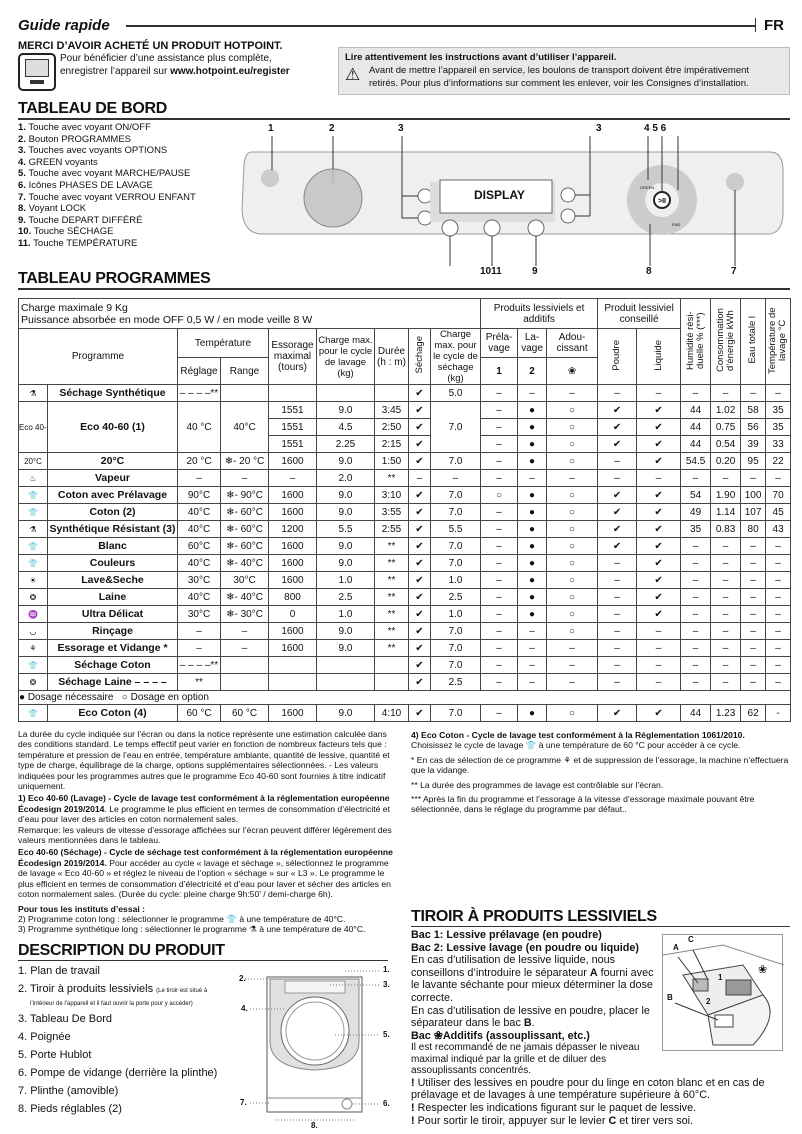  I want to click on callout-5: 5., so click(386, 1034).